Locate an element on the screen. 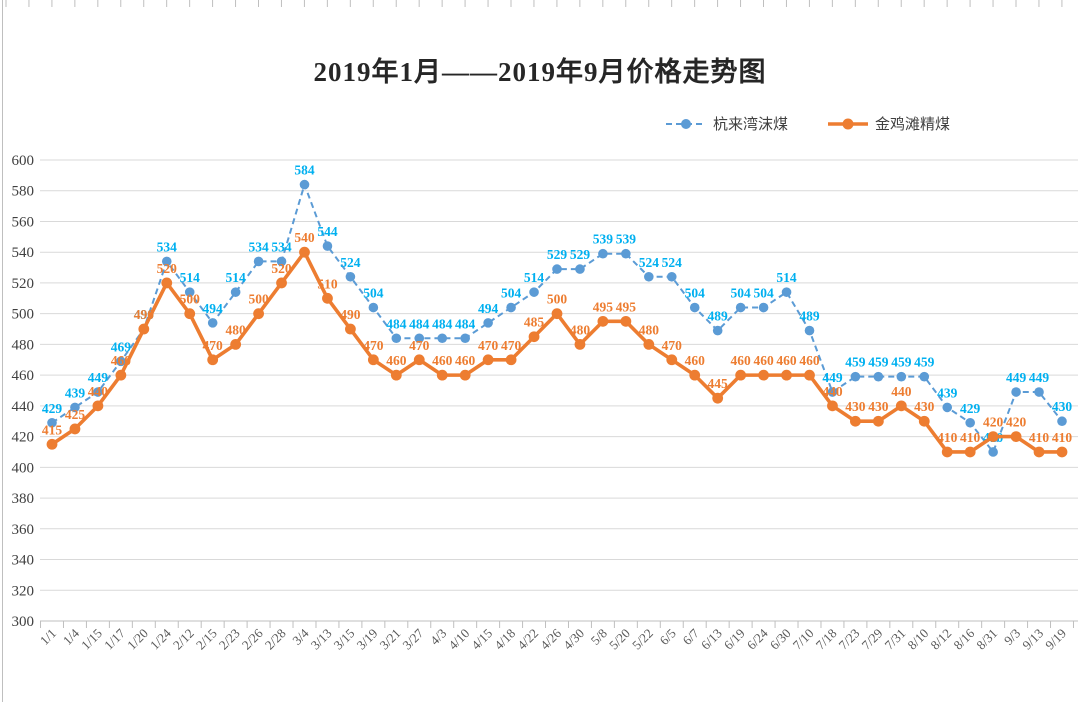  x-axis-label: 7/31 is located at coordinates (894, 639).